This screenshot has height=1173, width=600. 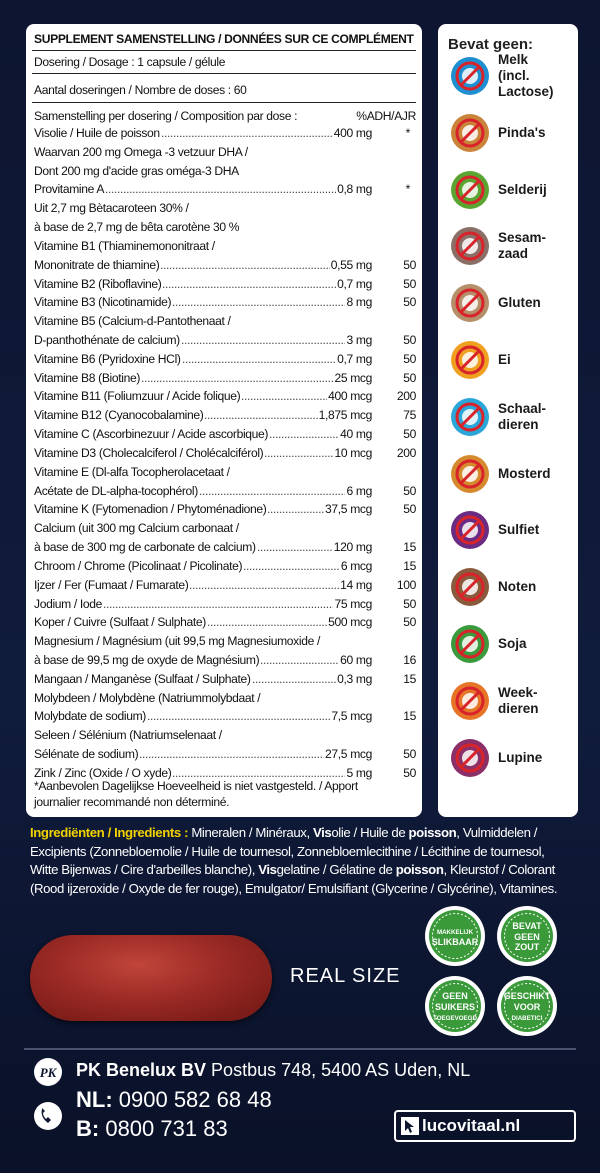 I want to click on allergen-item: Sesam- zaad, so click(x=514, y=246).